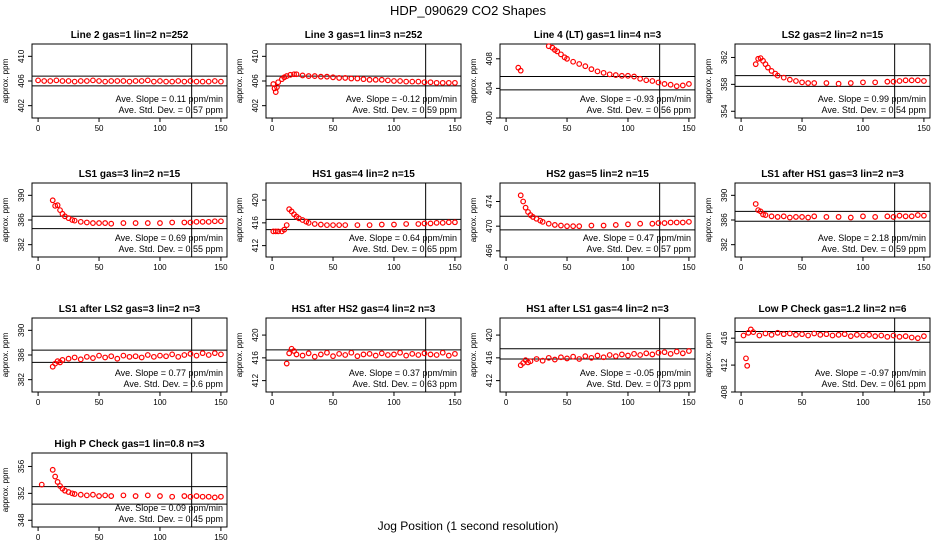  Describe the element at coordinates (724, 220) in the screenshot. I see `y-tick-label: 386` at that location.